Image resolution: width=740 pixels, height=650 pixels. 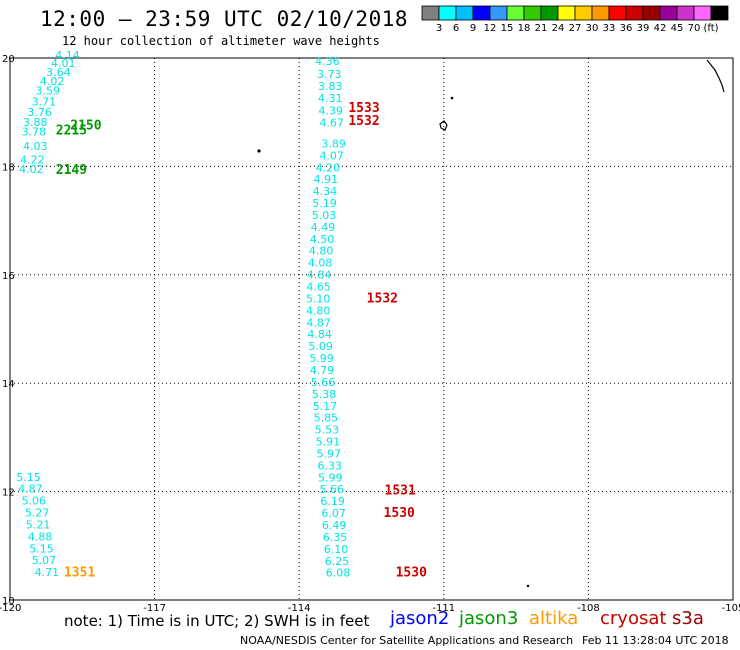 What do you see at coordinates (154, 608) in the screenshot?
I see `x-tick-label: -117` at bounding box center [154, 608].